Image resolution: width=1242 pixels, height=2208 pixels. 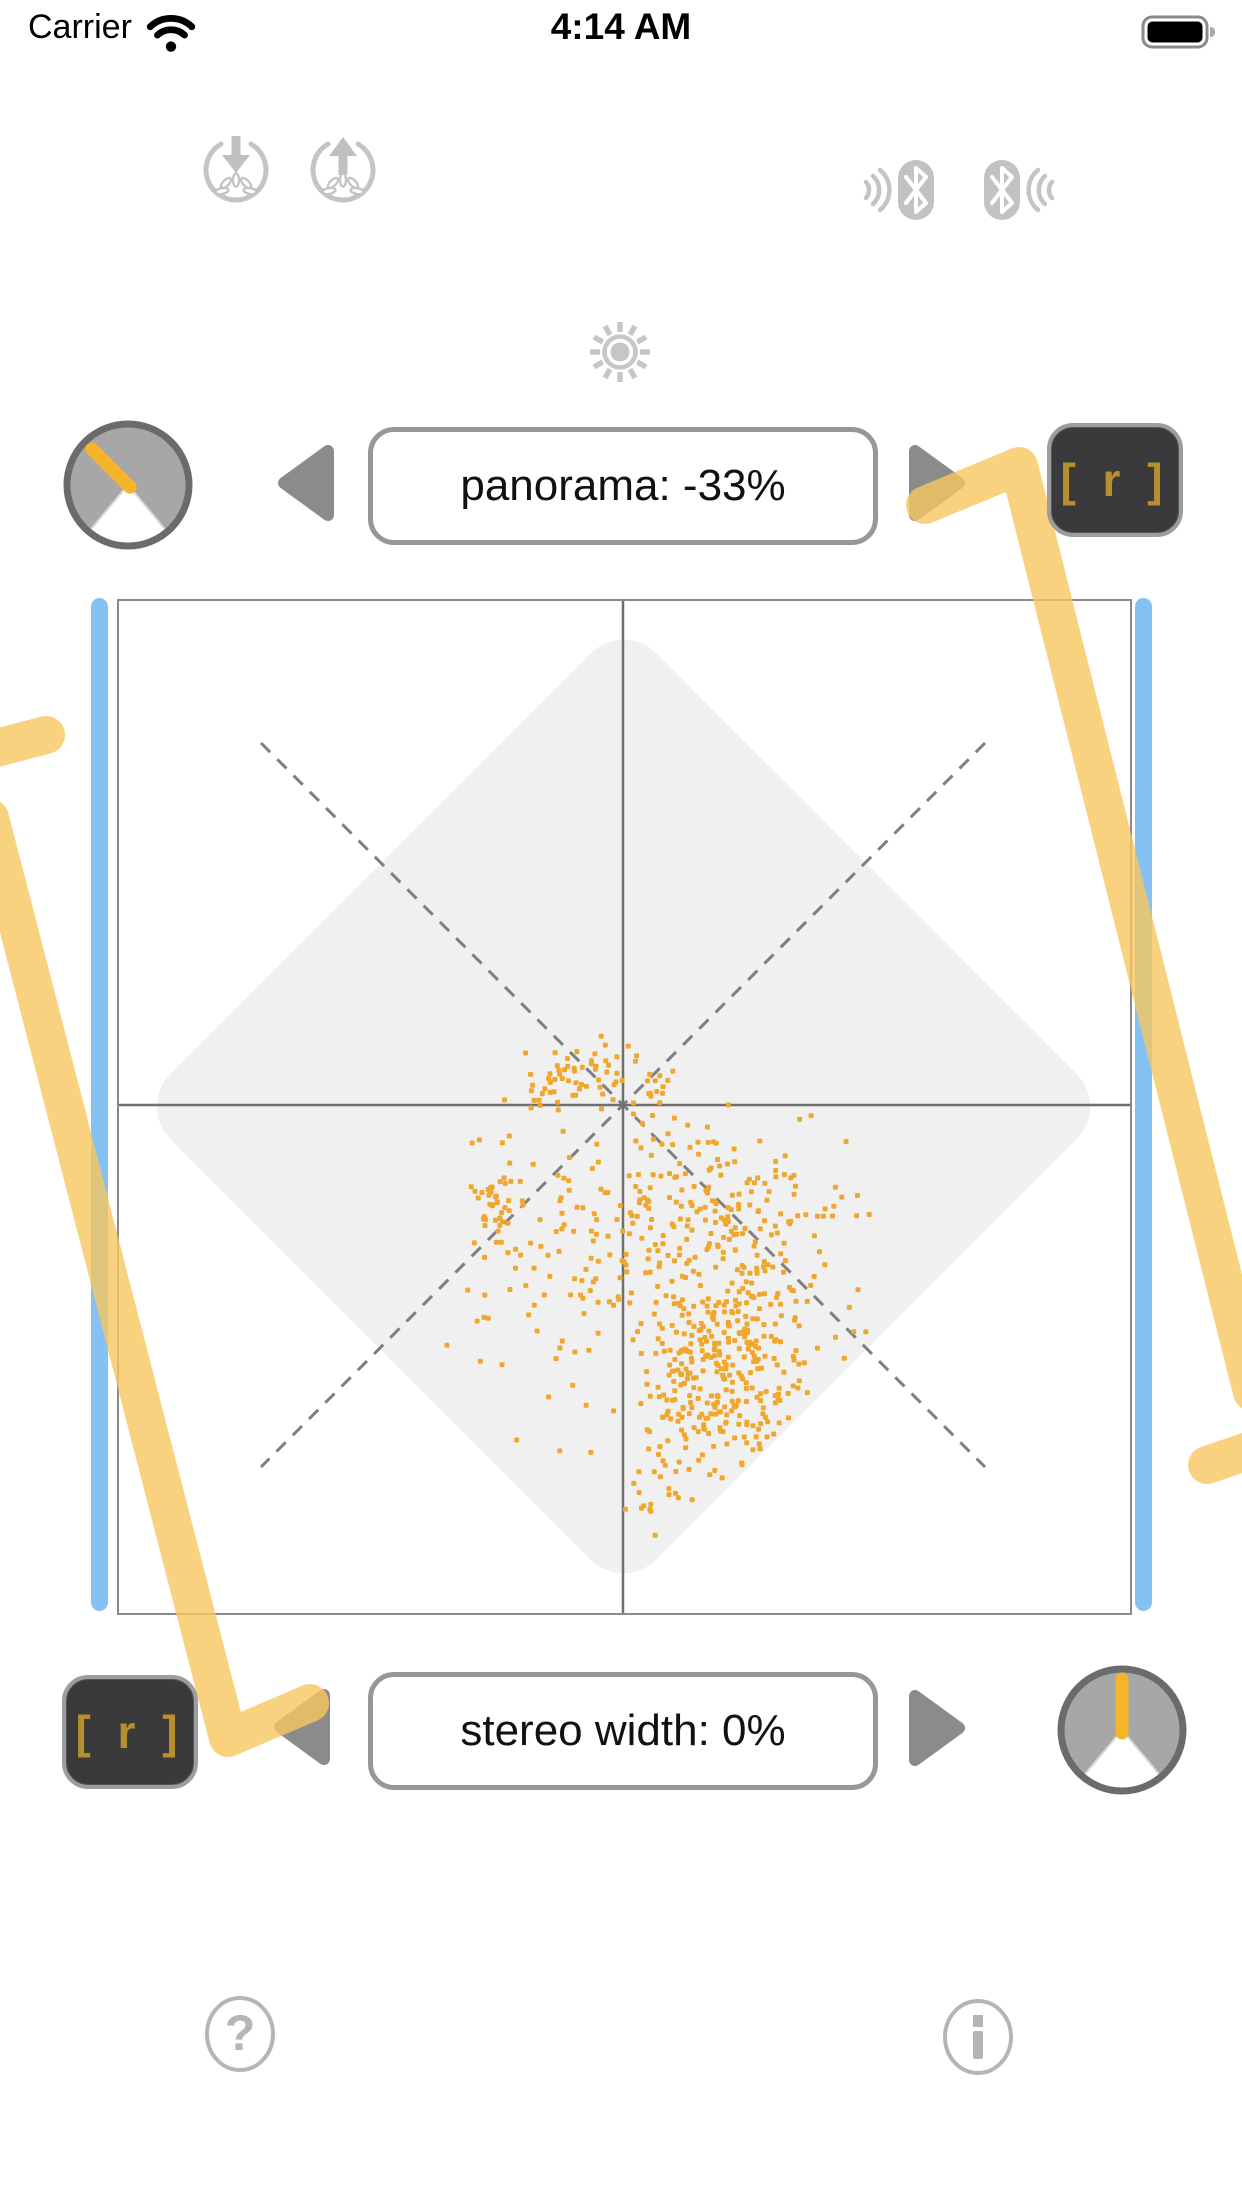 What do you see at coordinates (236, 170) in the screenshot?
I see `audio-import-icon` at bounding box center [236, 170].